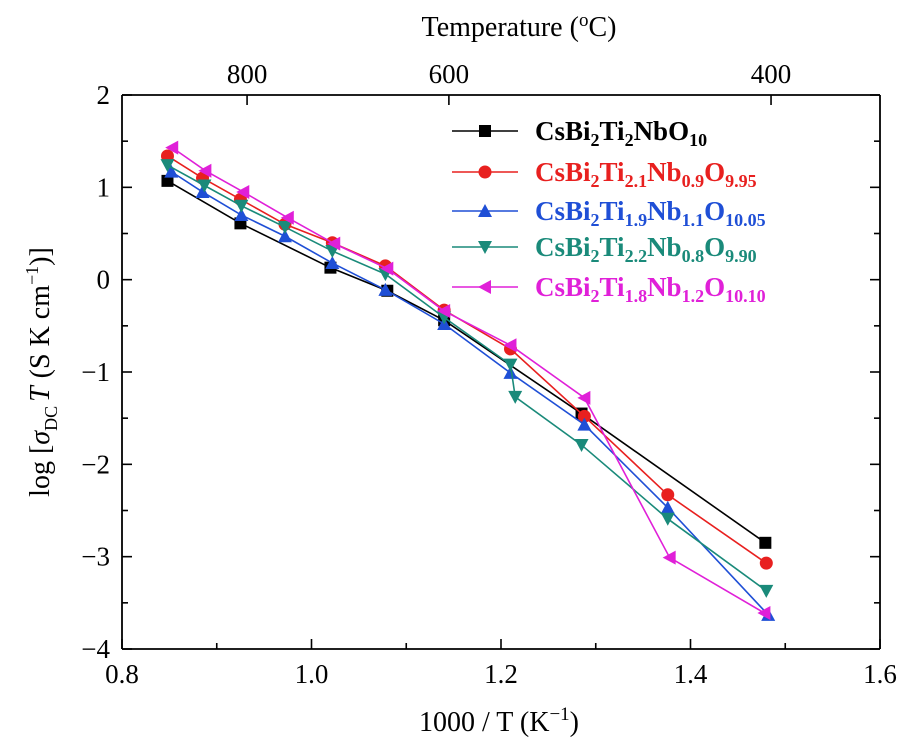 The image size is (905, 743). Describe the element at coordinates (312, 674) in the screenshot. I see `x-tick-label: 1.0` at that location.